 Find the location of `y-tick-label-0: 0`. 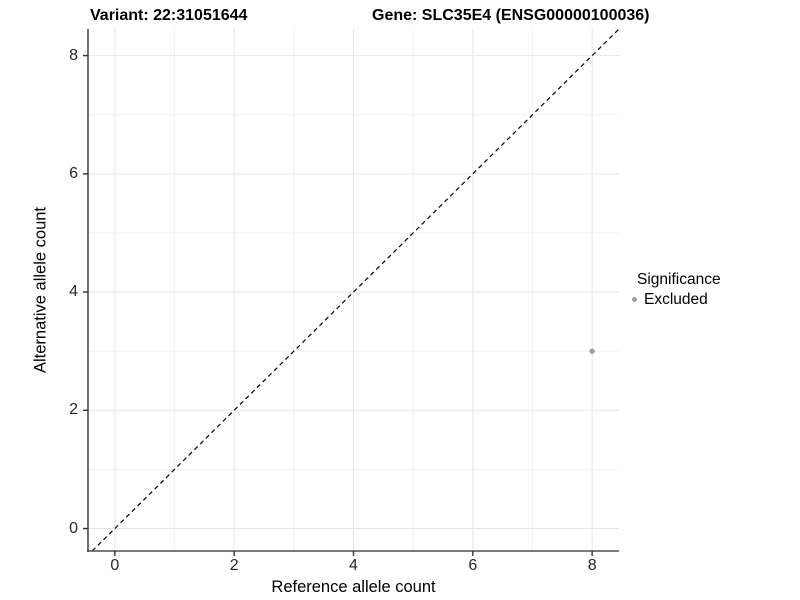

y-tick-label-0: 0 is located at coordinates (73, 528).